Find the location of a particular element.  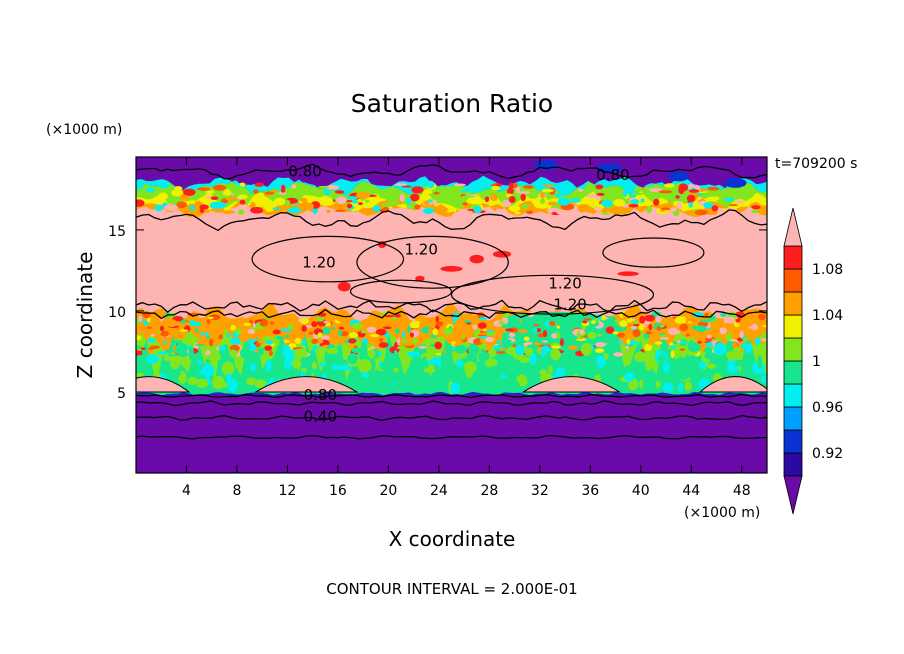

colorbar-swatch is located at coordinates (793, 395).